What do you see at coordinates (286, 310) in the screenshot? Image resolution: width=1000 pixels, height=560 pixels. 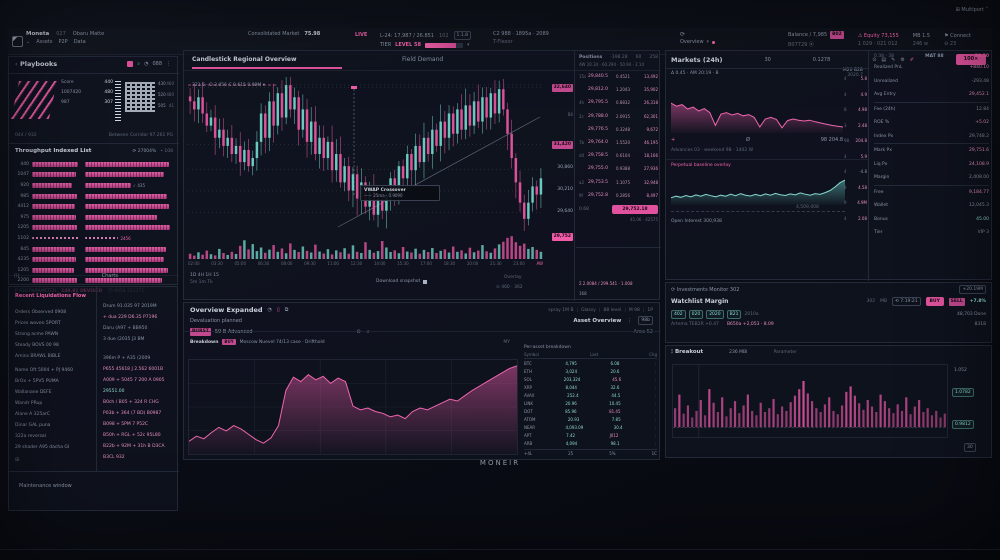 I see `copy-icon: ⧉` at bounding box center [286, 310].